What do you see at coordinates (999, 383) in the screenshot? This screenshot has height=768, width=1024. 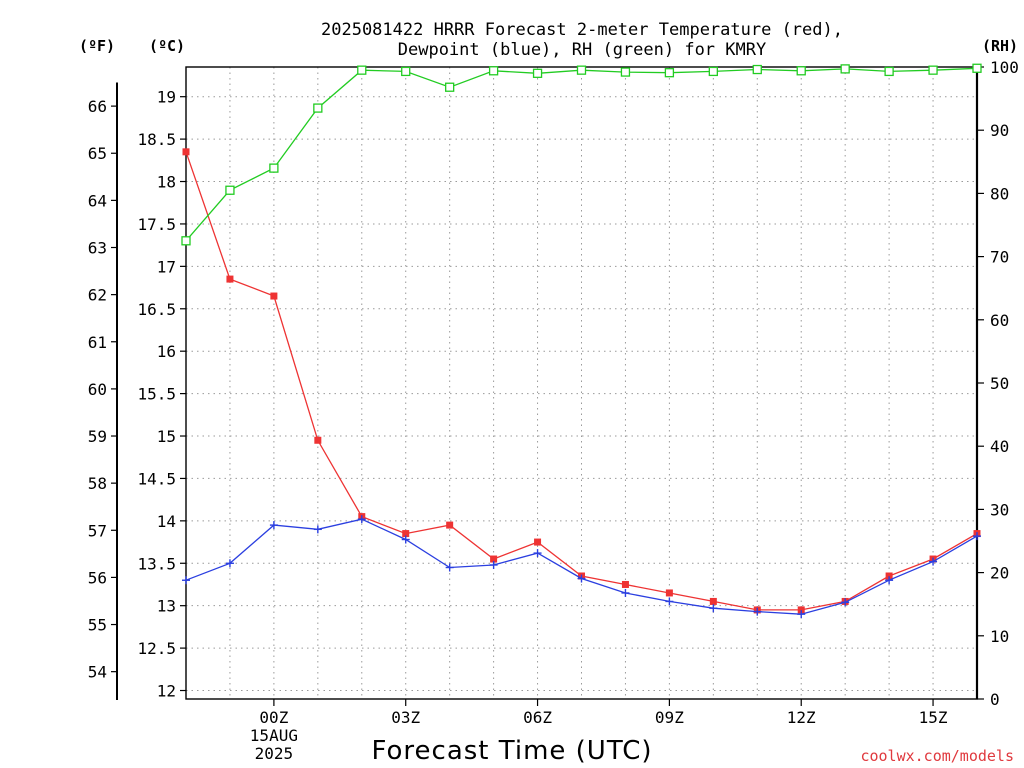 I see `rh-tick-label: 50` at bounding box center [999, 383].